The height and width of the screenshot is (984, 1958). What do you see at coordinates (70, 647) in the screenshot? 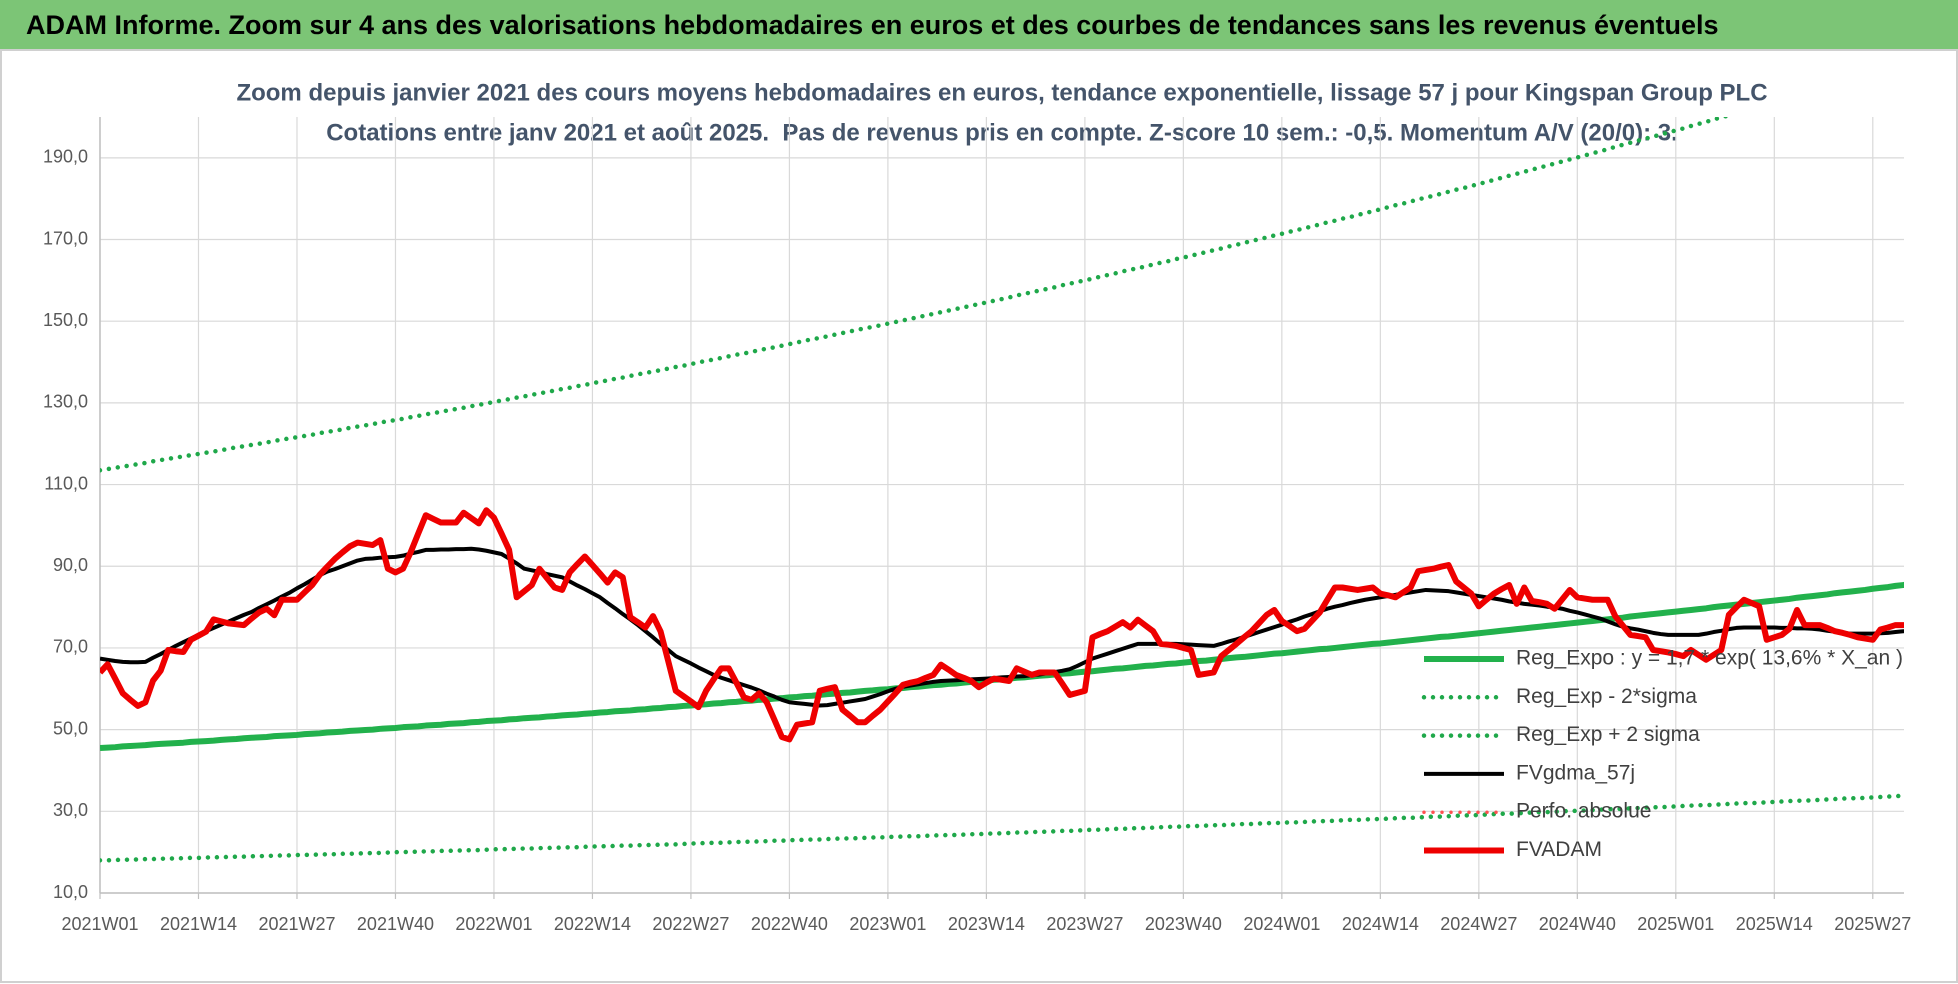
I see `y-tick-label: 70,0` at bounding box center [70, 647].